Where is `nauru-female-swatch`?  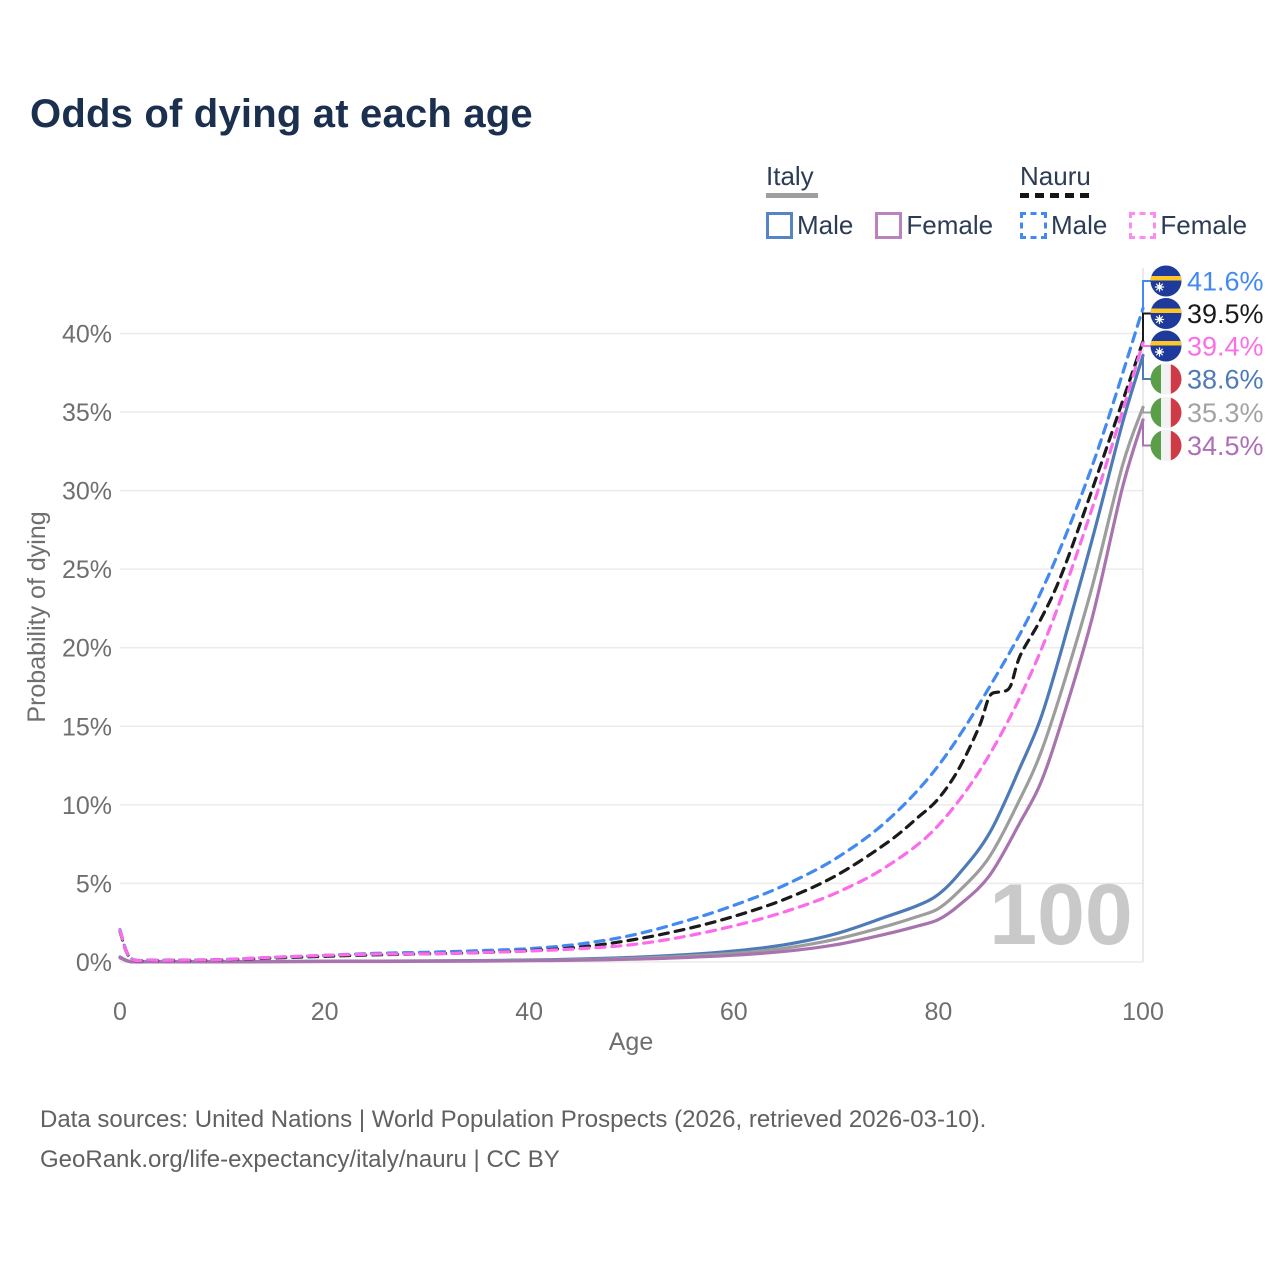
nauru-female-swatch is located at coordinates (1143, 225).